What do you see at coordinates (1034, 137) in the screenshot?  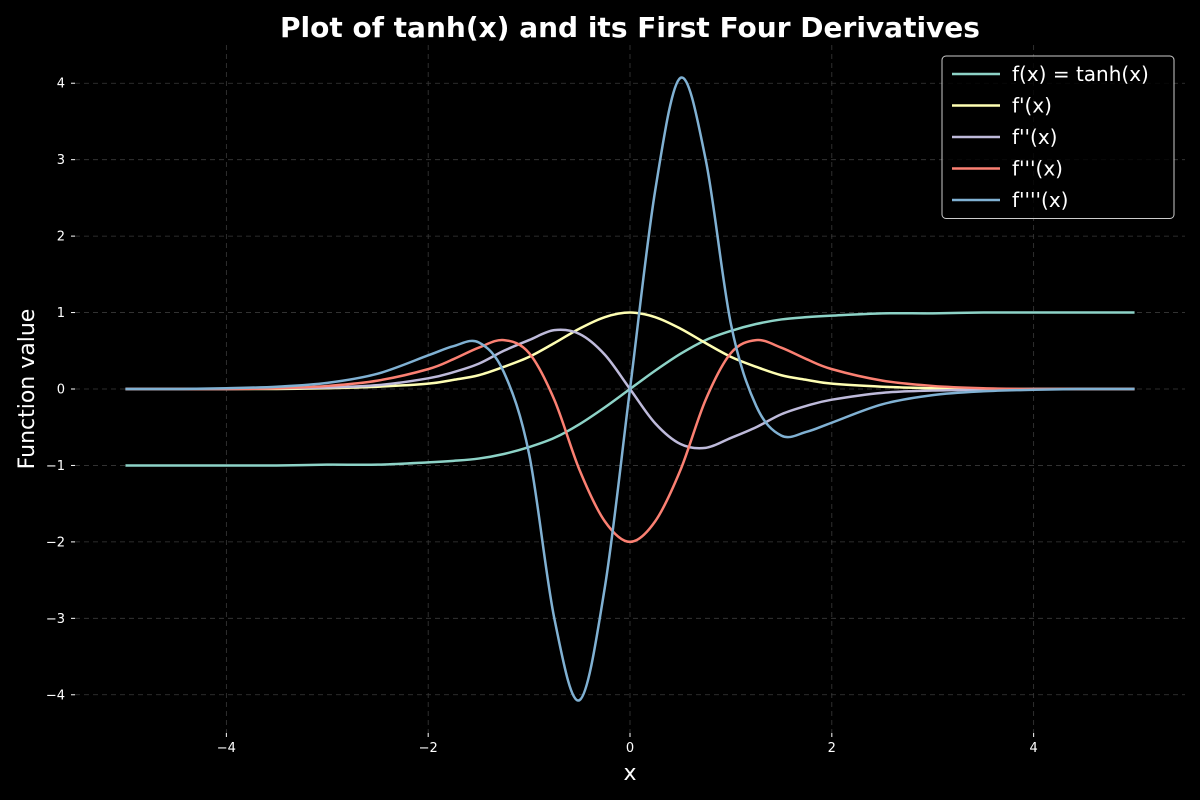 I see `legend-label: f''(x)` at bounding box center [1034, 137].